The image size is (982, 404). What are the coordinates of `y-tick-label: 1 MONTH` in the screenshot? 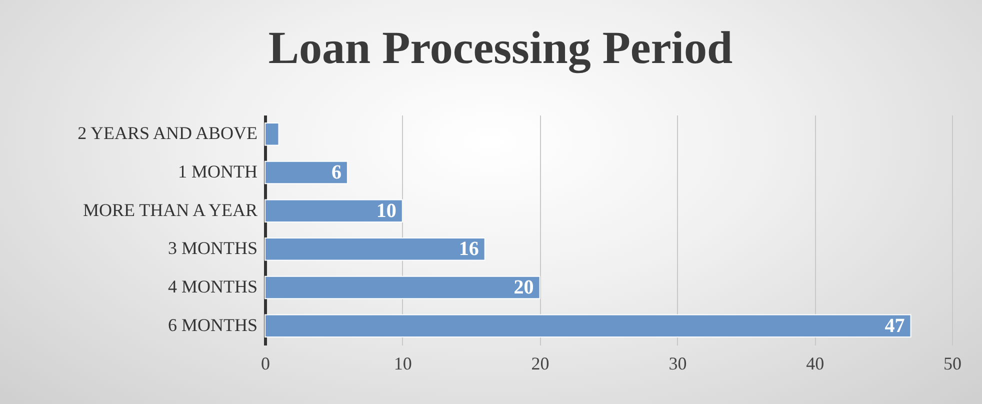 It's located at (218, 172).